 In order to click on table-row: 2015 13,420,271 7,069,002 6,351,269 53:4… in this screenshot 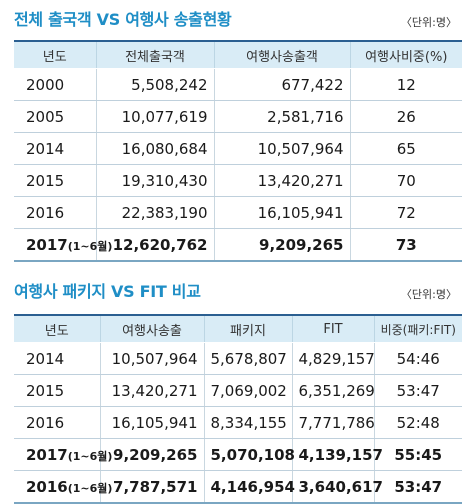, I will do `click(238, 390)`.